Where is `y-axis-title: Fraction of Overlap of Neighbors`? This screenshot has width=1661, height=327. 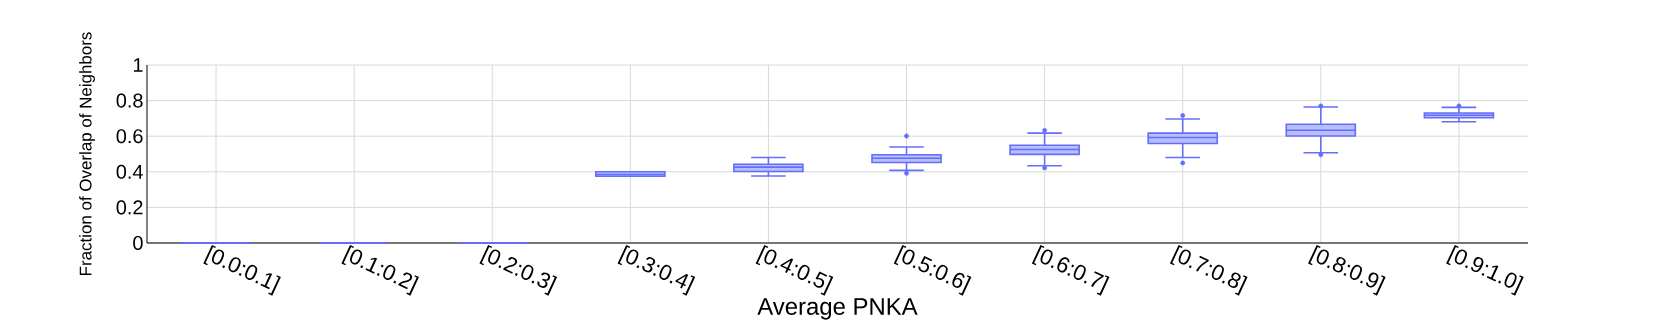 y-axis-title: Fraction of Overlap of Neighbors is located at coordinates (87, 153).